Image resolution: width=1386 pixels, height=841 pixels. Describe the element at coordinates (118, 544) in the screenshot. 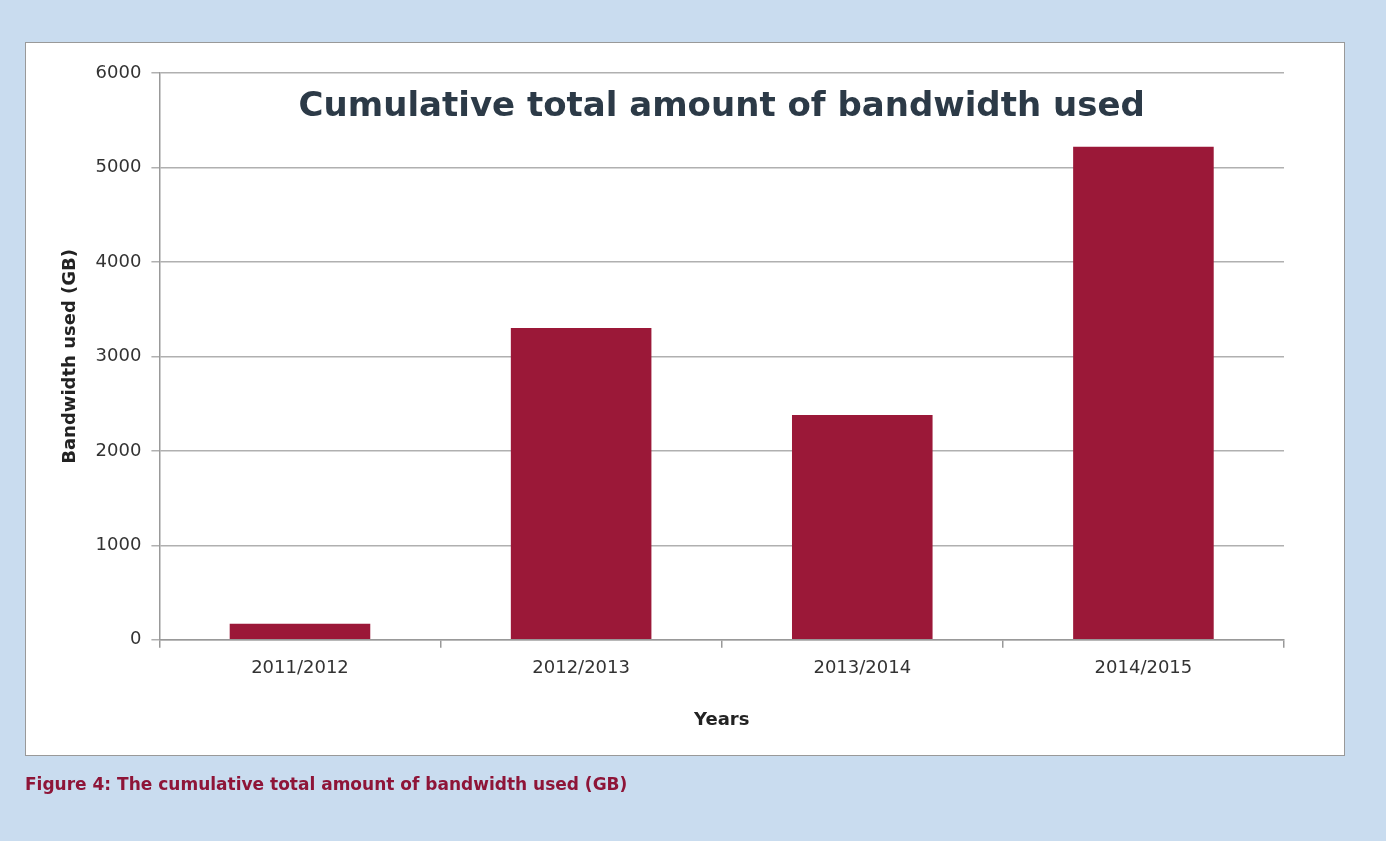

I see `y-tick-label: 1000` at that location.